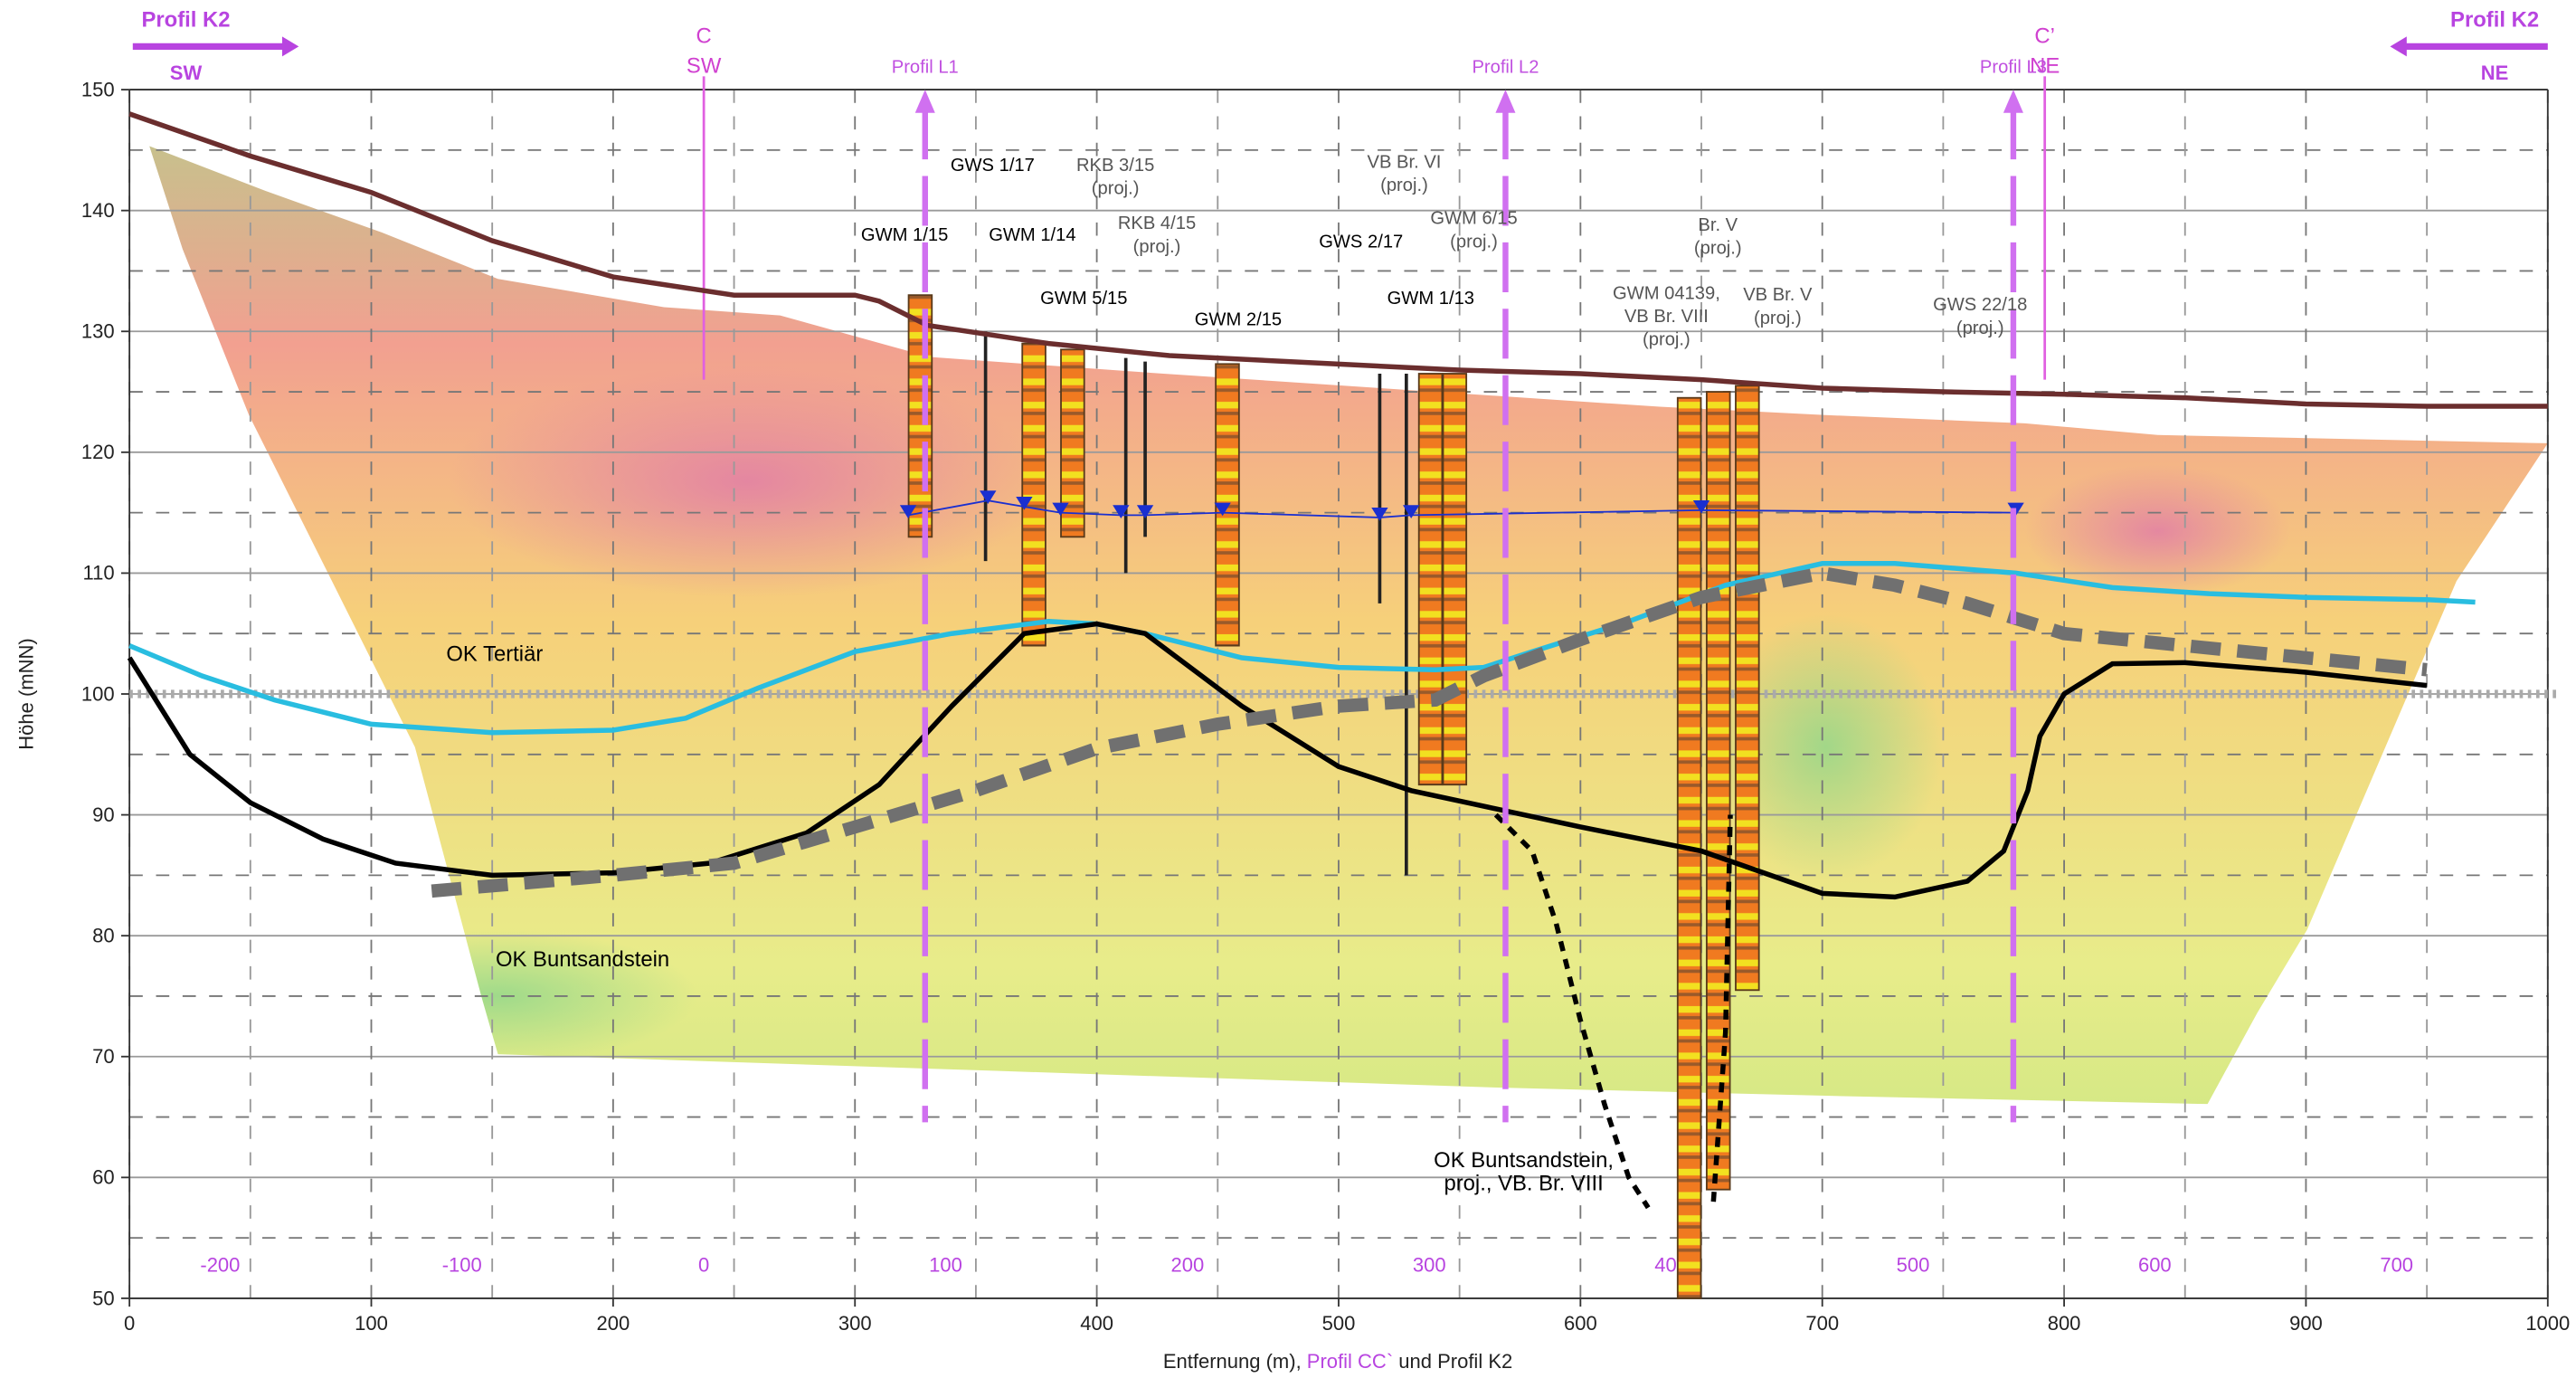 The image size is (2576, 1378). I want to click on annotation: GWS 22/18, so click(1980, 305).